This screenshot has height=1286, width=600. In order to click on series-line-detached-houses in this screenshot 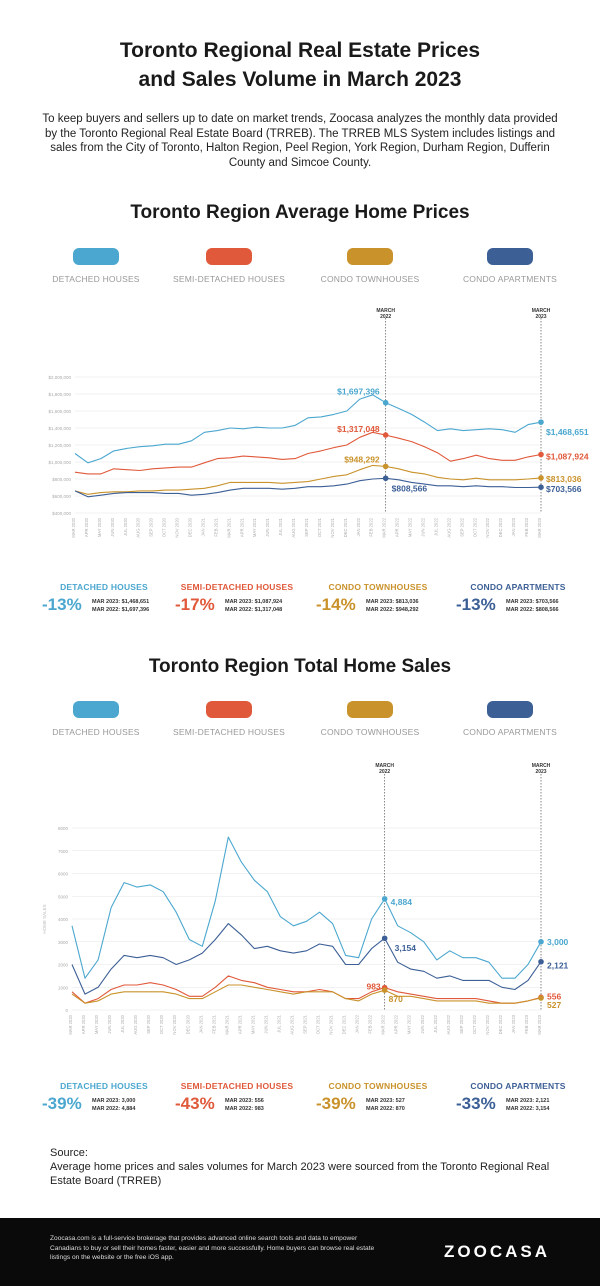, I will do `click(306, 907)`.